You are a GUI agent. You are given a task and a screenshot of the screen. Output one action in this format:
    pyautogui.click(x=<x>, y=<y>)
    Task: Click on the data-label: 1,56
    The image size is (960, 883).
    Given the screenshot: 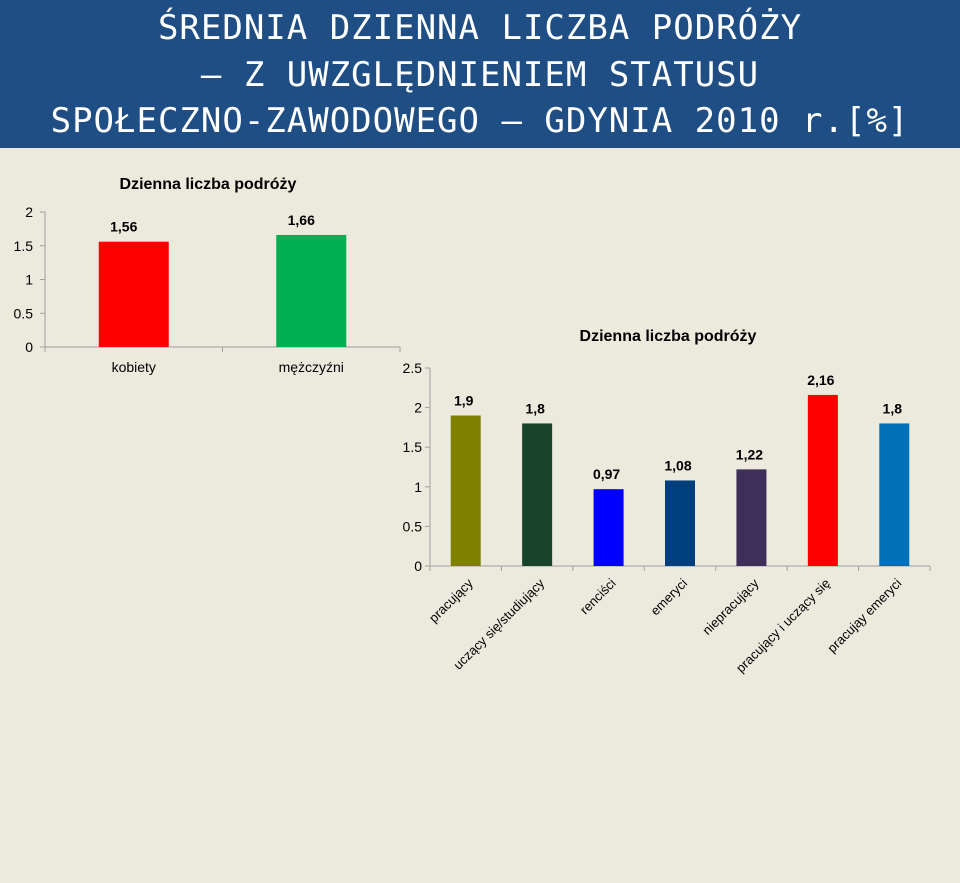 What is the action you would take?
    pyautogui.click(x=123, y=227)
    